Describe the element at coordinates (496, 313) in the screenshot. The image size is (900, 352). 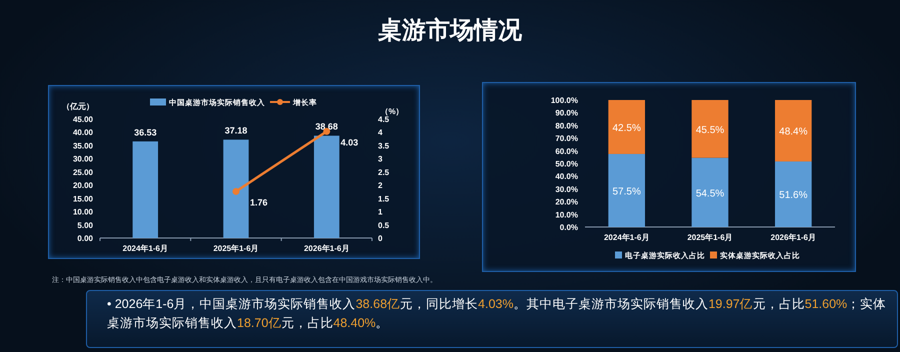
I see `text: • 2026年1-6月，中国桌游市场实际销售收入38.68亿元，同比增长4.03%。其中电子桌游市场实际销售收入19.97亿元，占比51.60%；实体桌游市场实际销售收入18.70亿元，占比48.40%。` at that location.